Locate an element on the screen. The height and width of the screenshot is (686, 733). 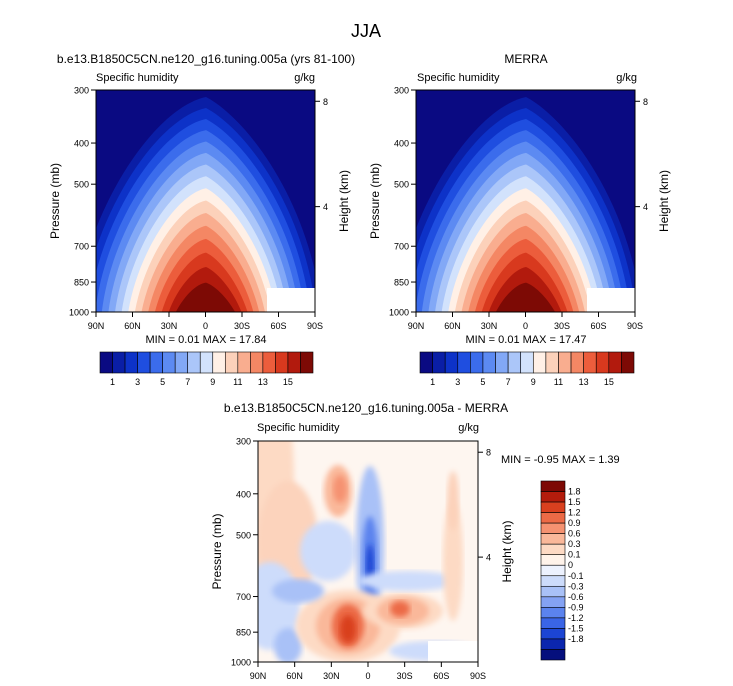
colorbar-tick-label: -0.3 is located at coordinates (576, 586).